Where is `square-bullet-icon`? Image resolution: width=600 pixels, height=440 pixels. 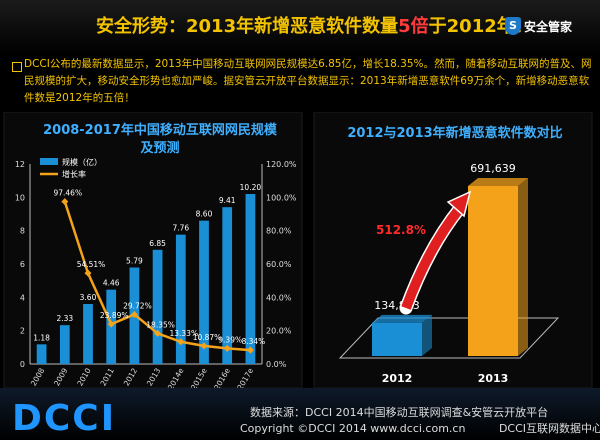
square-bullet-icon is located at coordinates (17, 67).